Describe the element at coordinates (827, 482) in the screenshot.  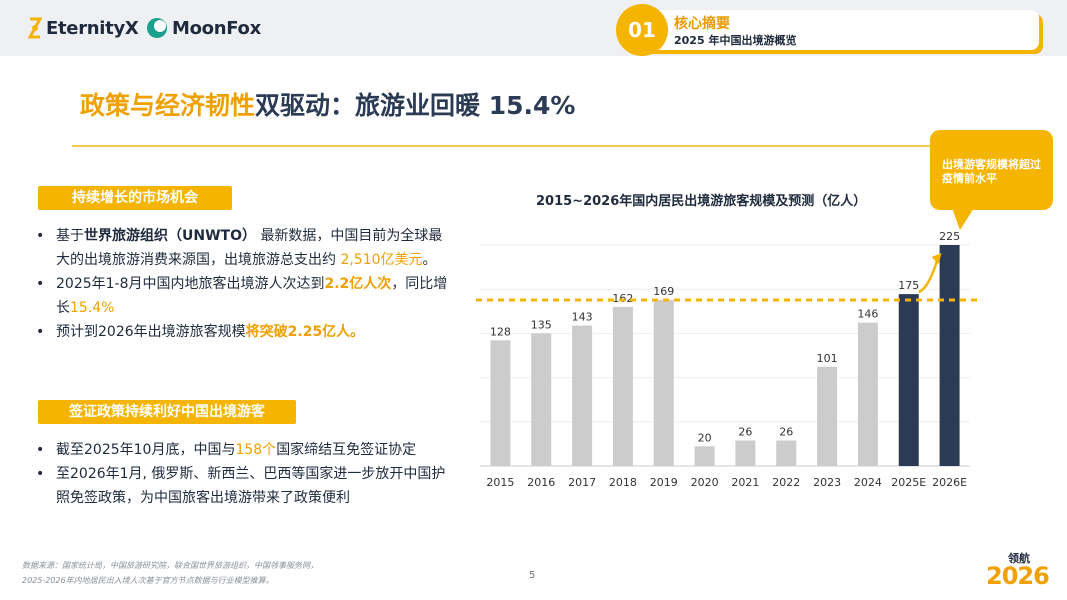
I see `x-tick-label: 2023` at that location.